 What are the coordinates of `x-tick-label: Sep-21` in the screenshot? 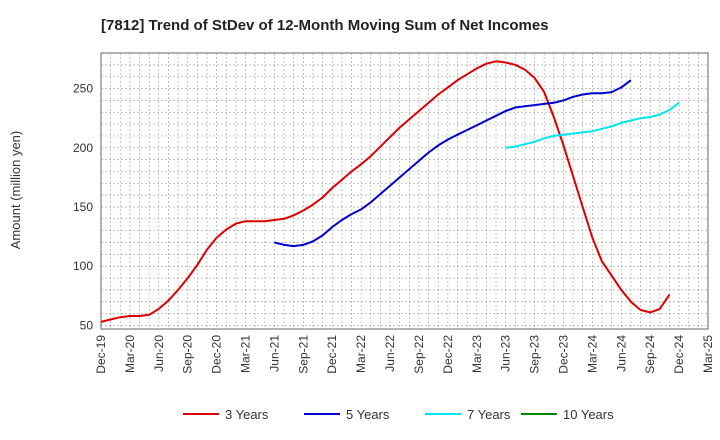 It's located at (303, 354).